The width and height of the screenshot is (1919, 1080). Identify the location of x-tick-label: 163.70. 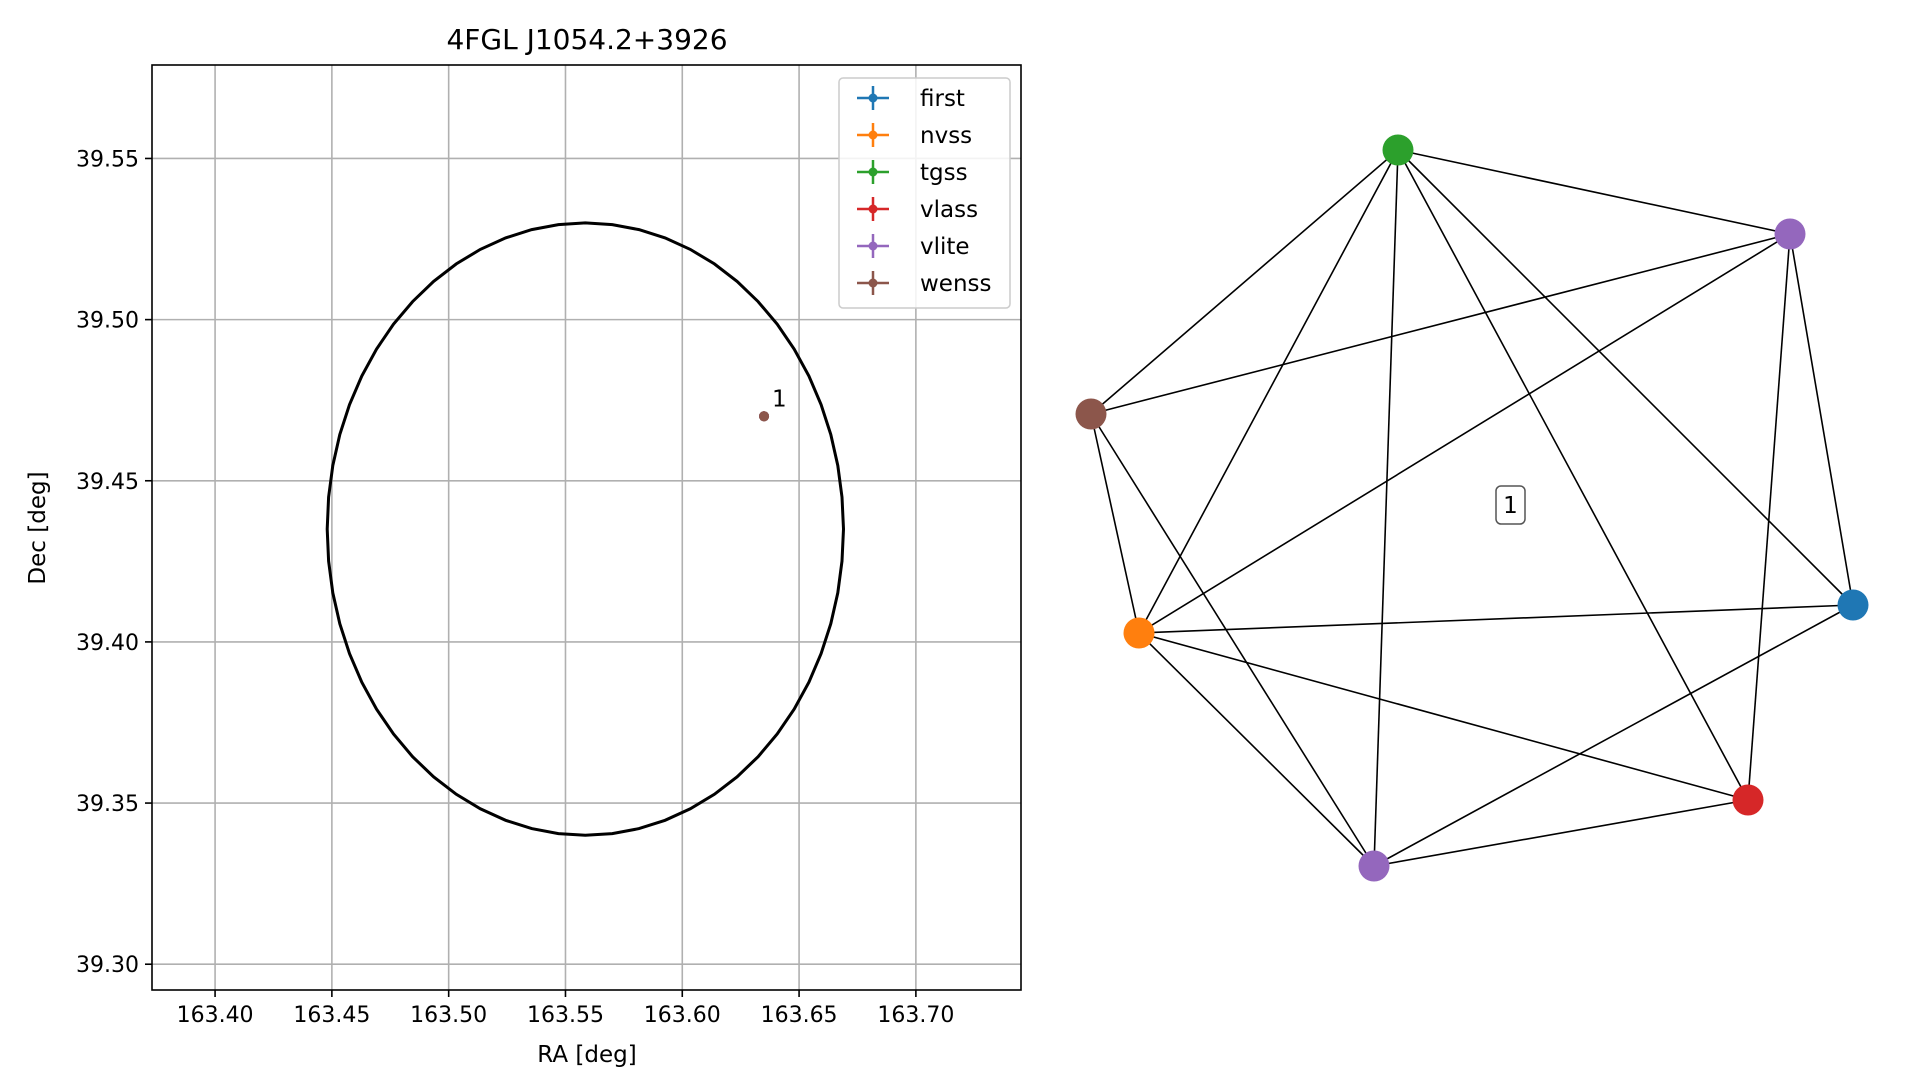
(915, 1015).